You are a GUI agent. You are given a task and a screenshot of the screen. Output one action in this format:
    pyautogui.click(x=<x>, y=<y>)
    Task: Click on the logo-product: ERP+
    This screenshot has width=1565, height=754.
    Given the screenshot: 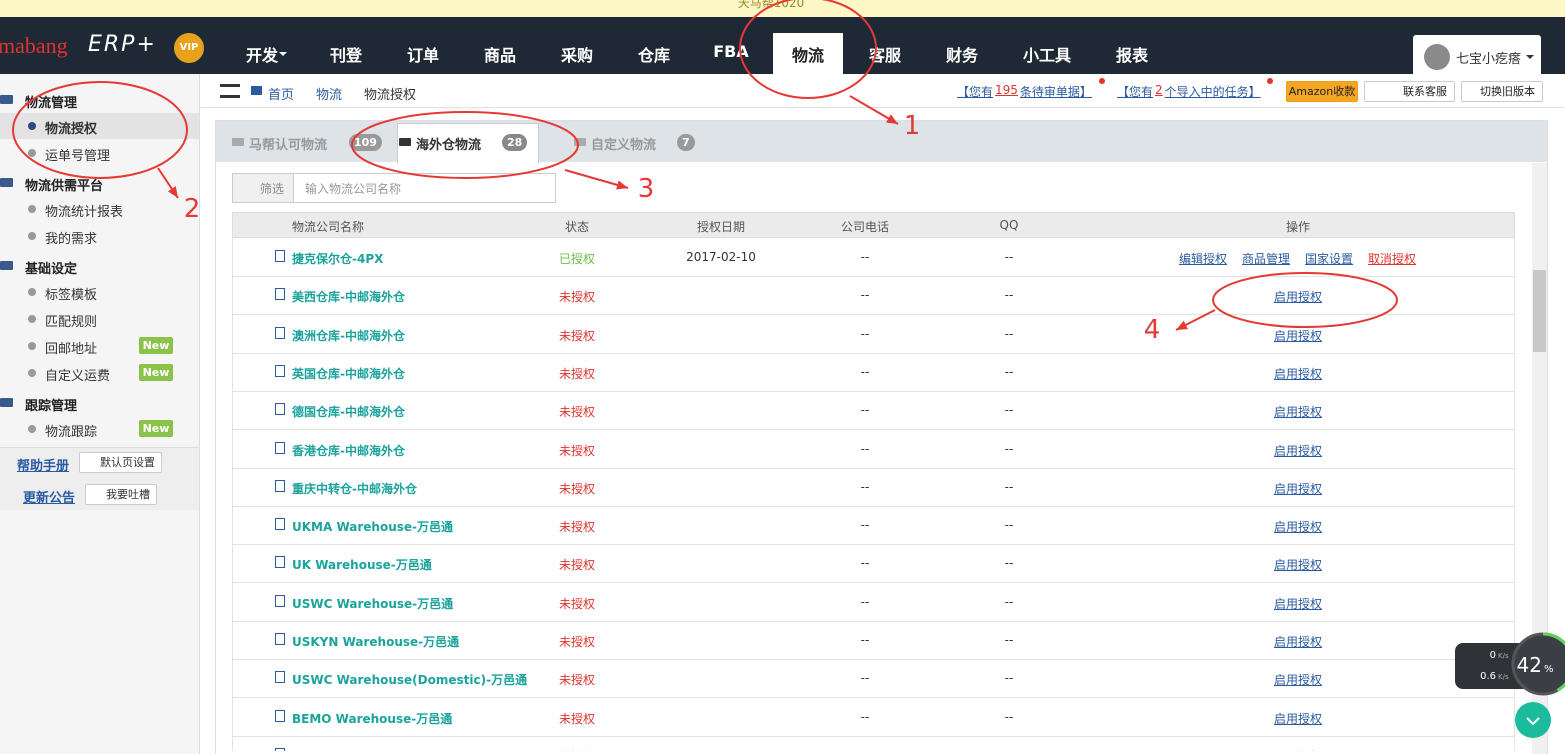 What is the action you would take?
    pyautogui.click(x=122, y=44)
    